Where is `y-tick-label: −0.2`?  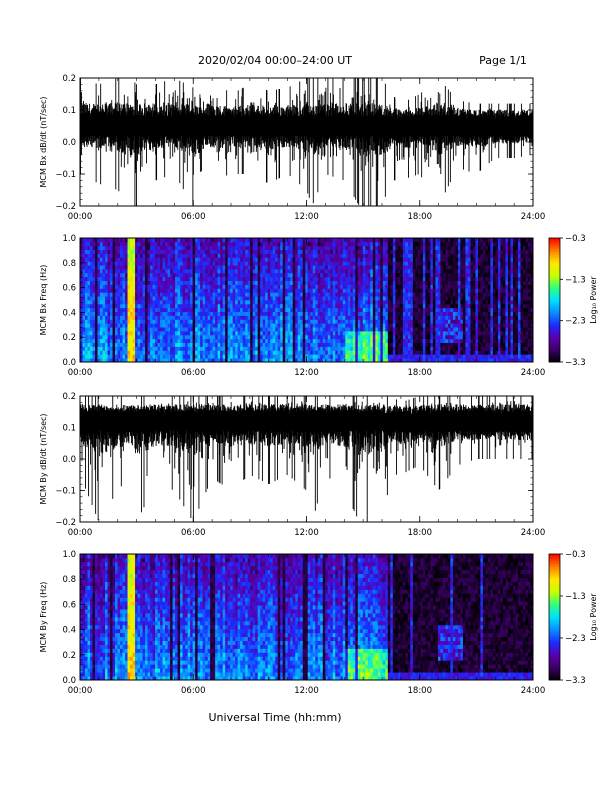 y-tick-label: −0.2 is located at coordinates (65, 207).